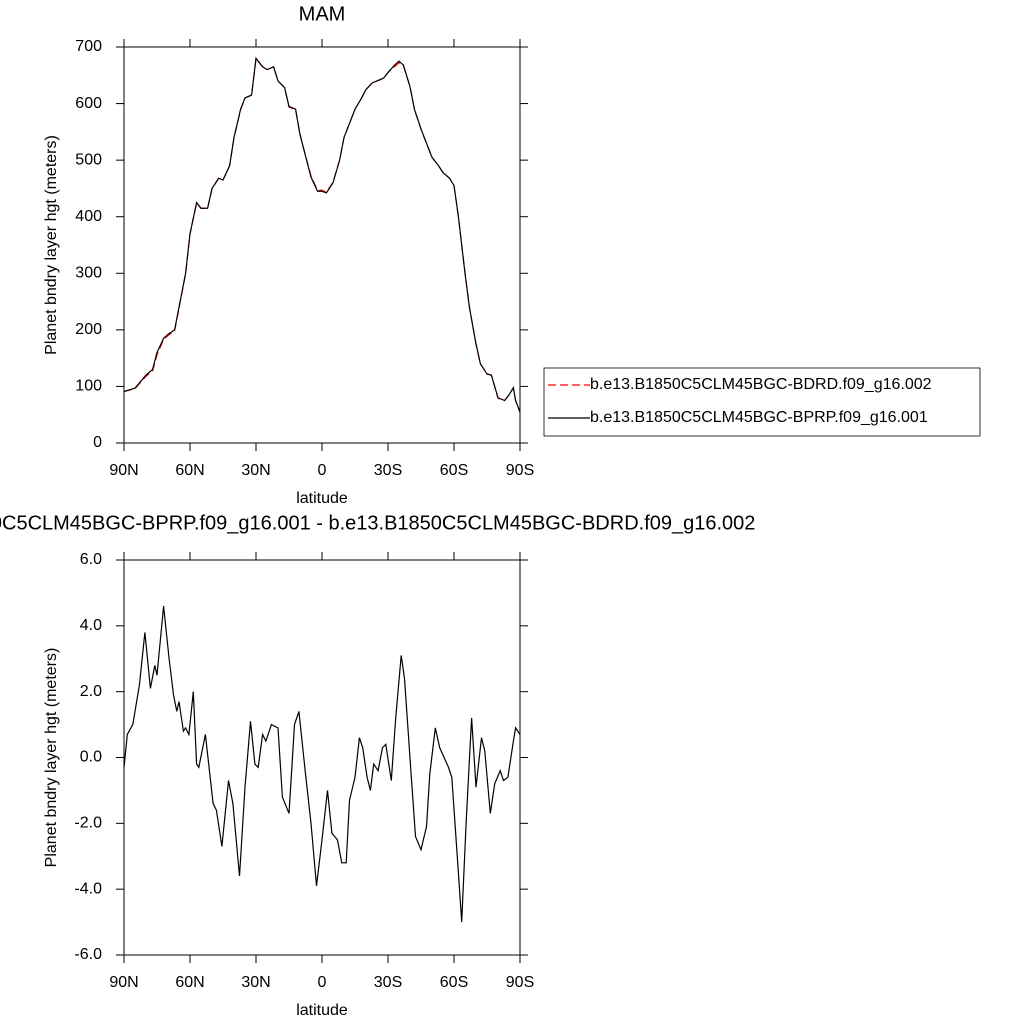  Describe the element at coordinates (88, 329) in the screenshot. I see `y-tick-label: 200` at that location.